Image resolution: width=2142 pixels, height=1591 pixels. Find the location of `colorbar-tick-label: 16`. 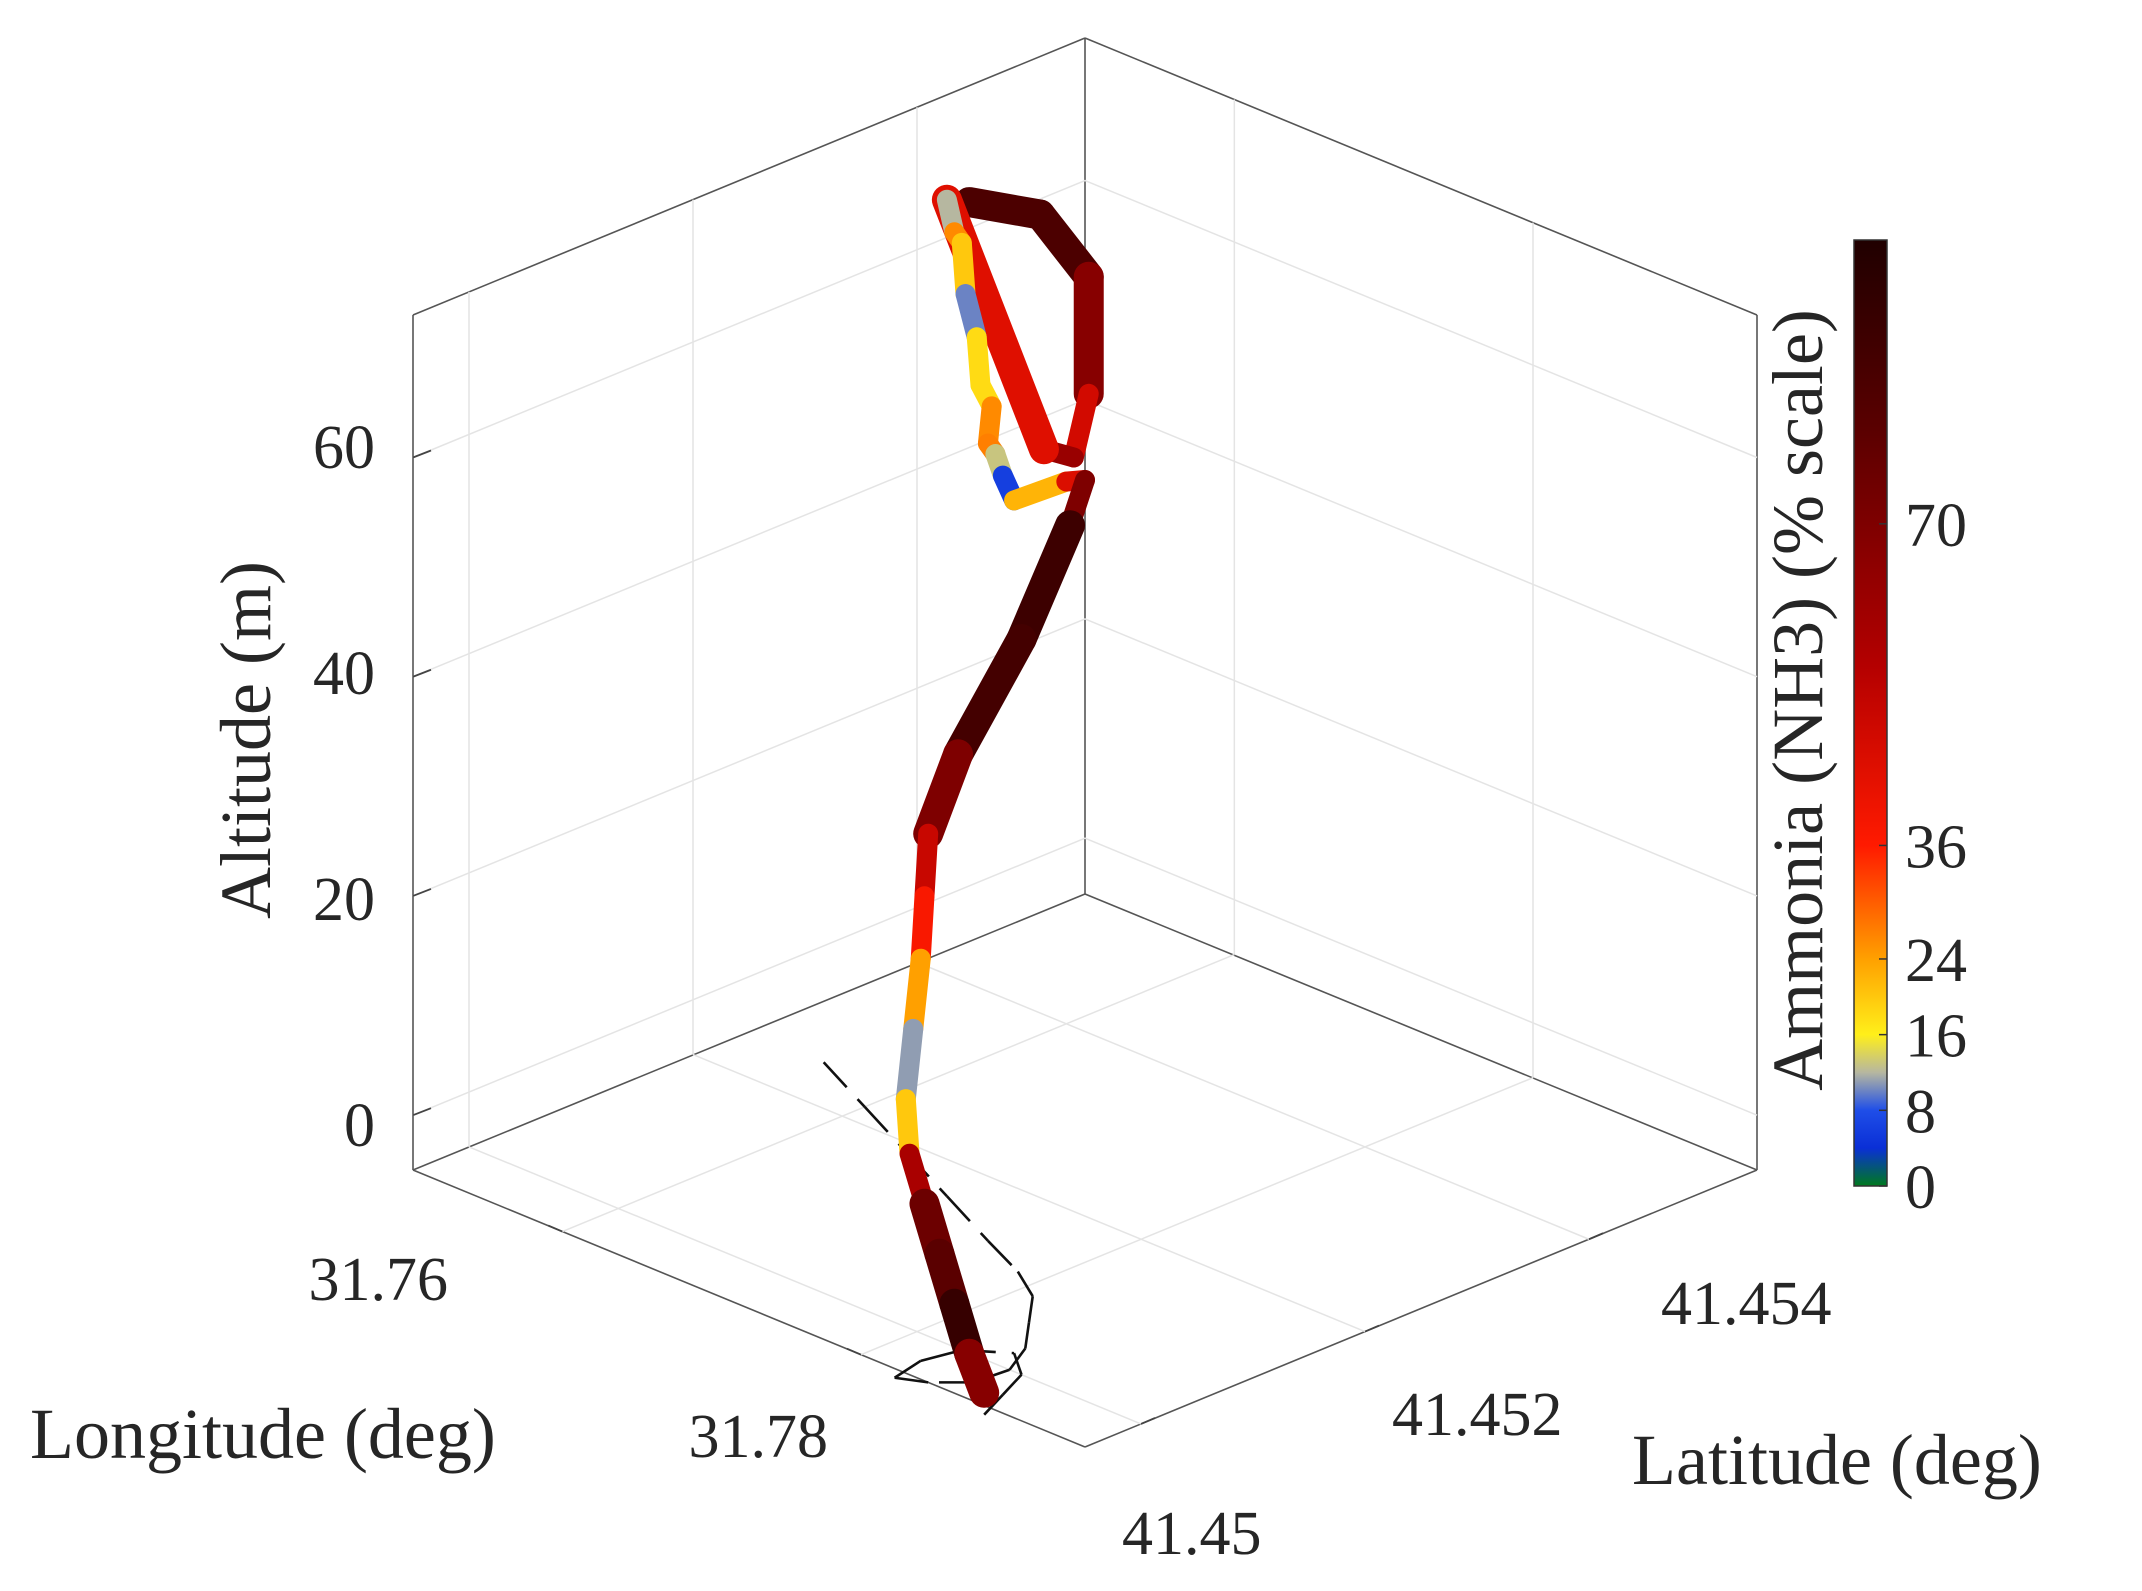

colorbar-tick-label: 16 is located at coordinates (1936, 1037).